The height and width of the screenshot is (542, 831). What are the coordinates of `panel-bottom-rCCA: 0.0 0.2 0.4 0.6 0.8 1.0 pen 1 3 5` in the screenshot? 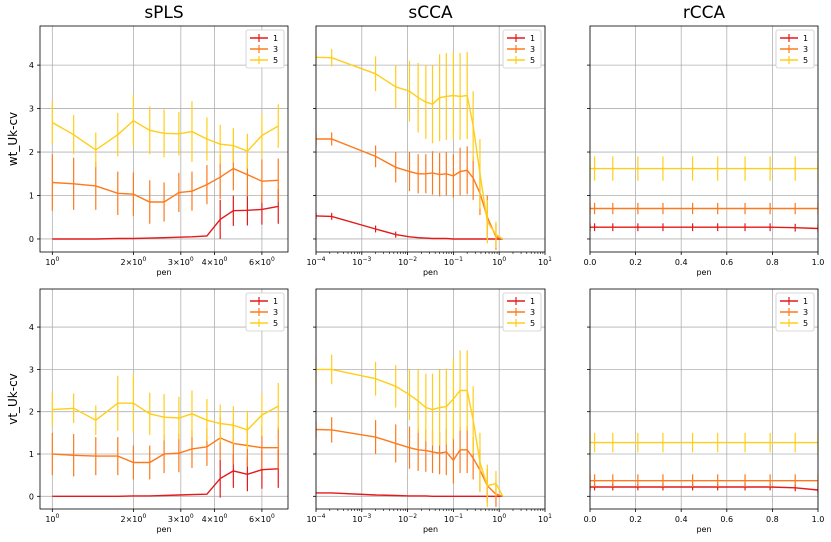 It's located at (704, 411).